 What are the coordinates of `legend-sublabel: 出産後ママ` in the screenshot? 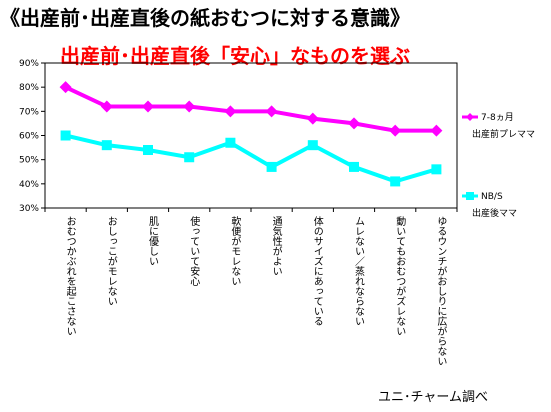 It's located at (494, 213).